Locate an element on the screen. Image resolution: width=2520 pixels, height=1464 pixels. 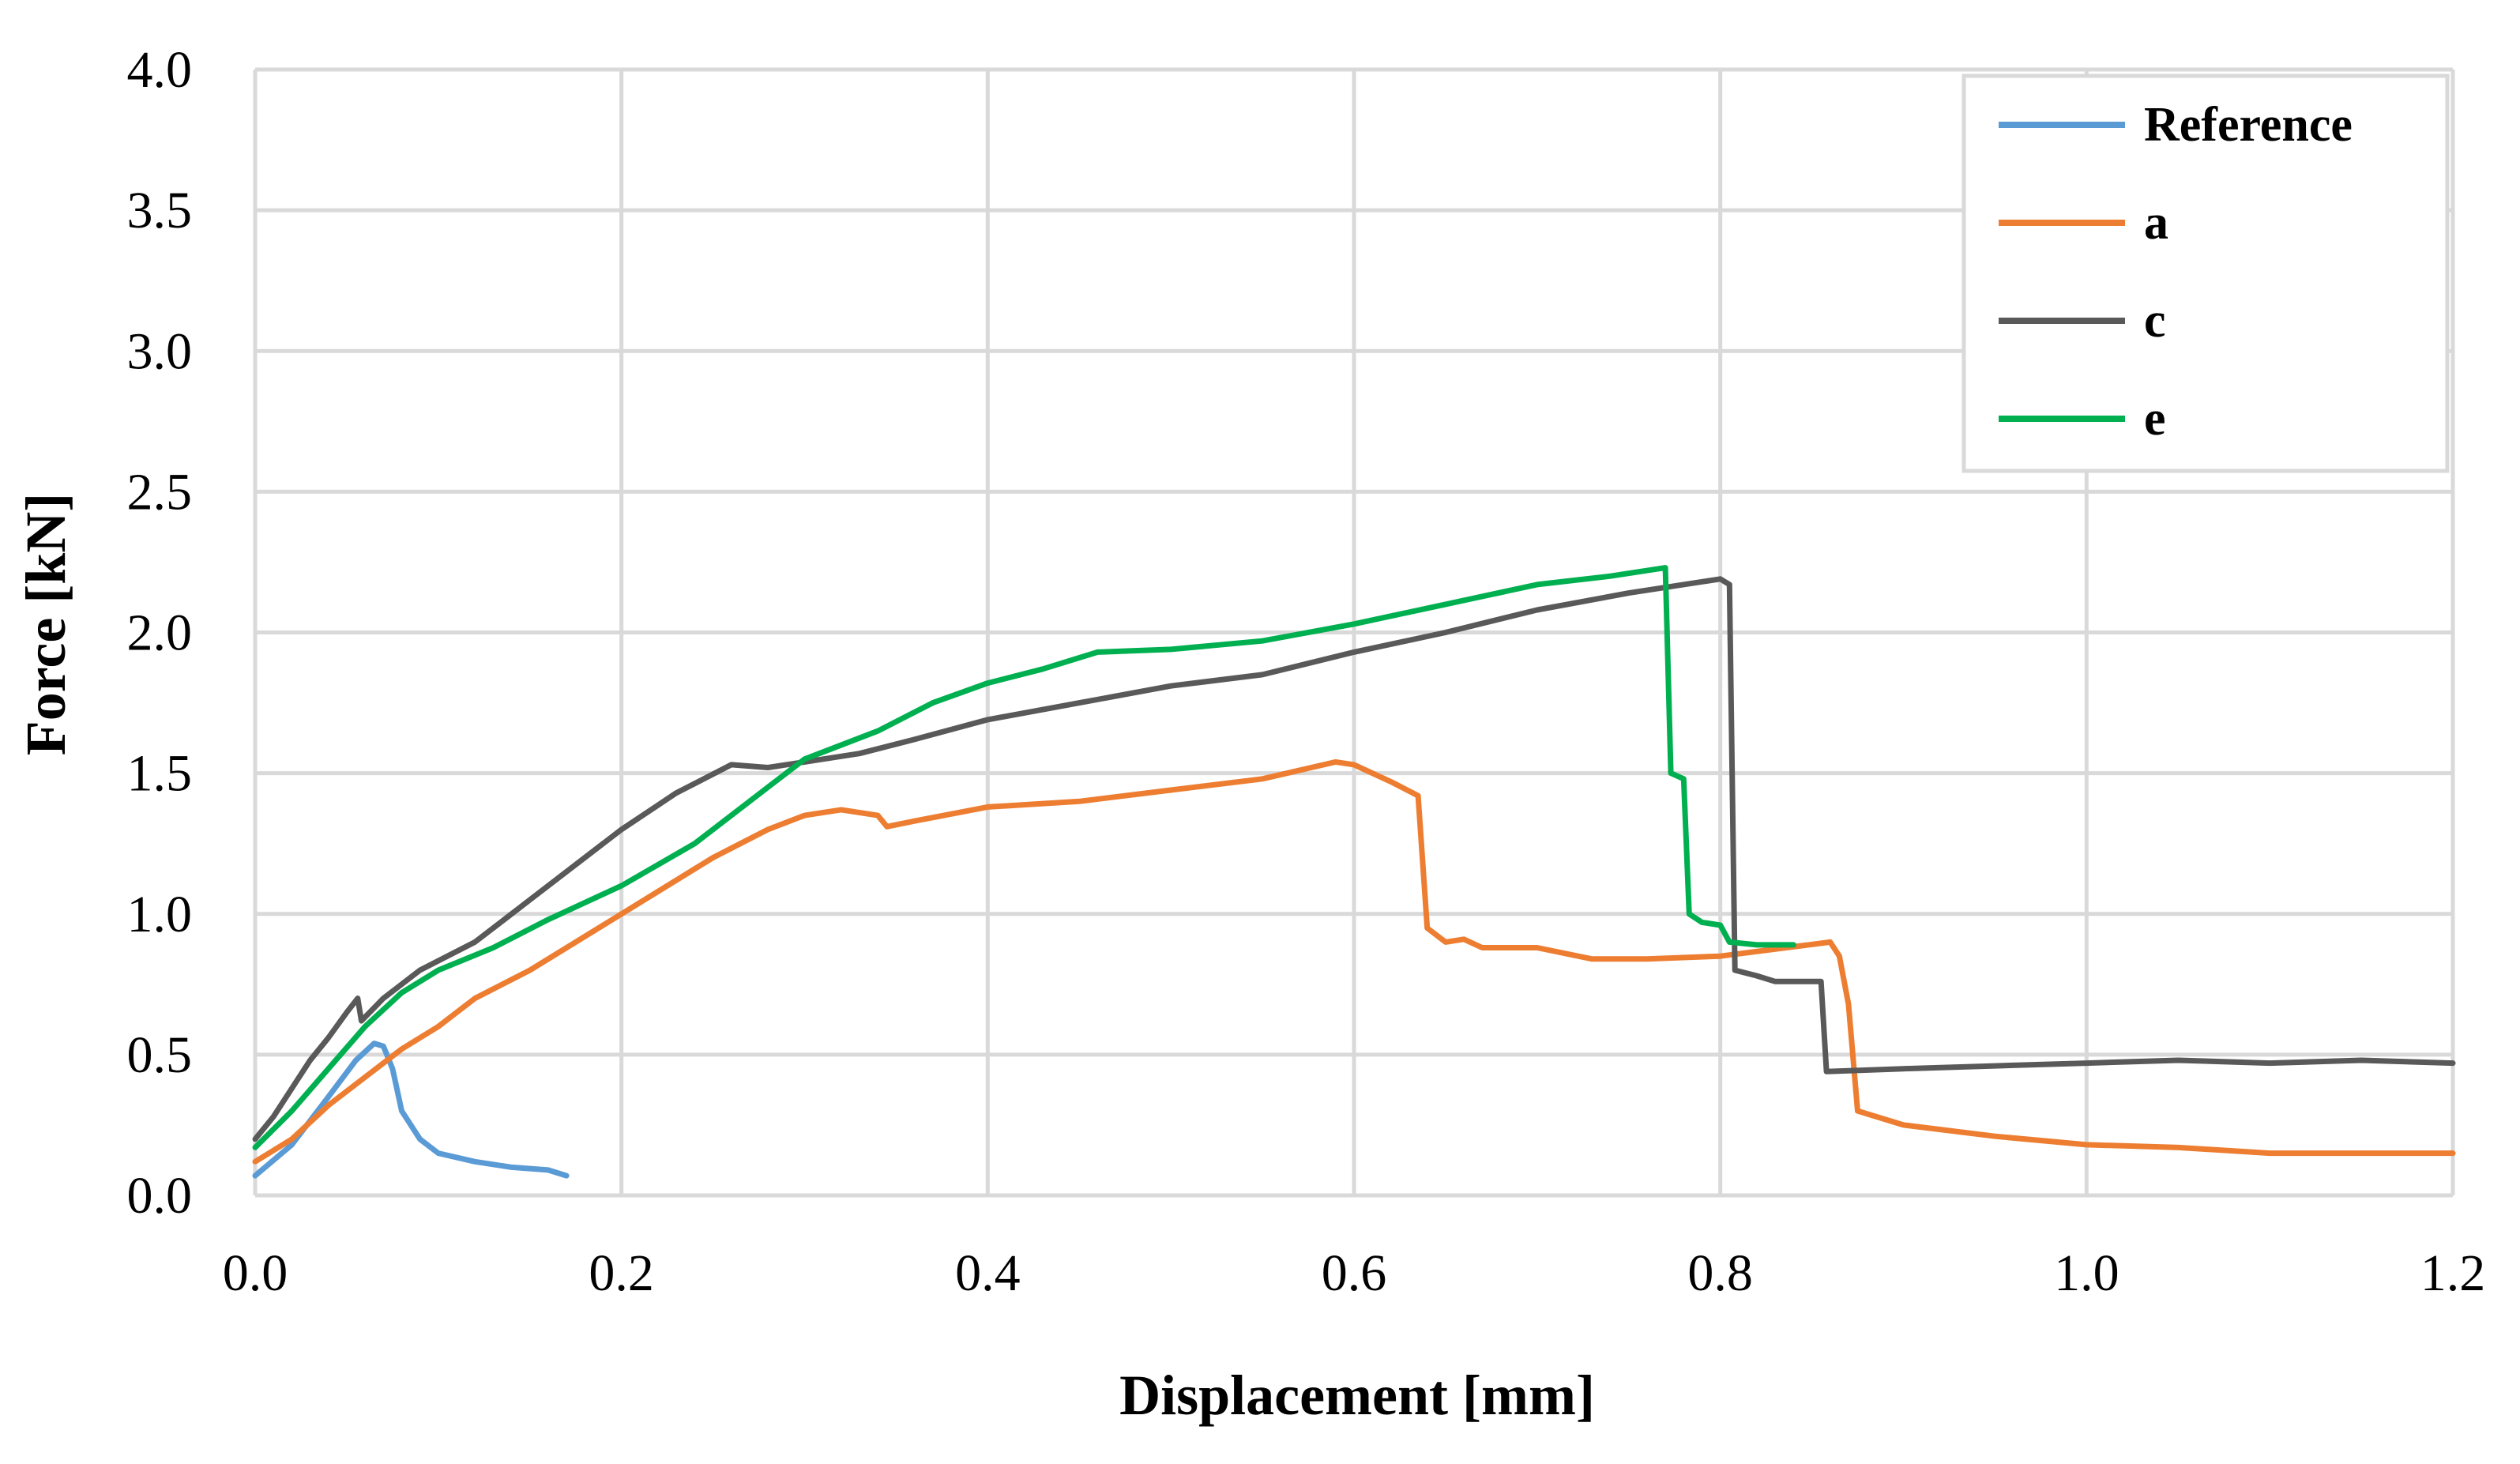
y-tick-label: 2.0 is located at coordinates (160, 633).